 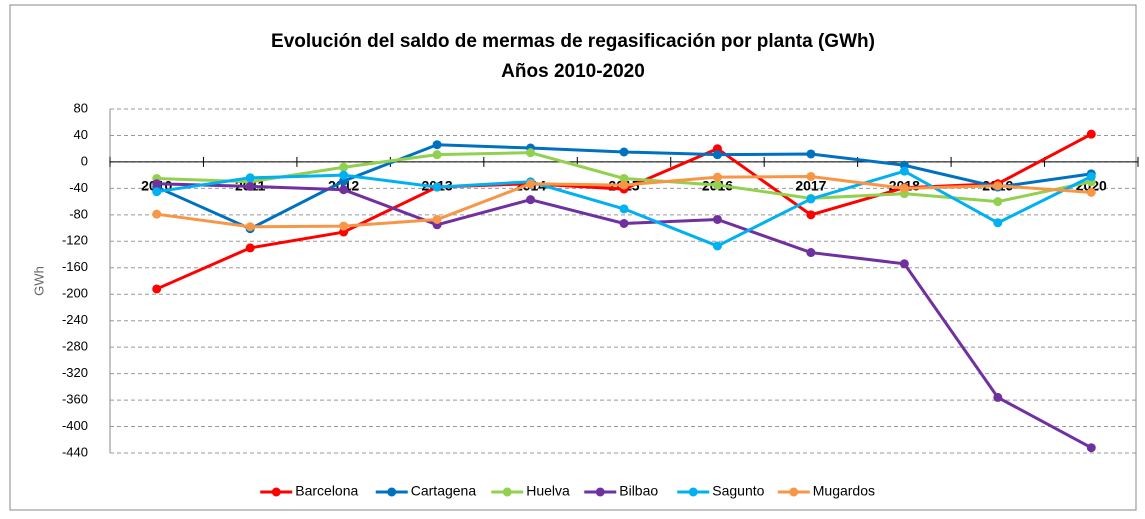 What do you see at coordinates (844, 491) in the screenshot?
I see `legend-label: Mugardos` at bounding box center [844, 491].